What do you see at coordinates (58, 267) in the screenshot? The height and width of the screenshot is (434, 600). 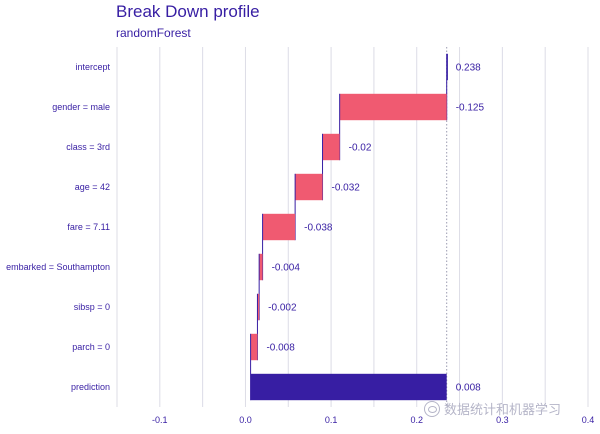 I see `y-label-5: embarked = Southampton` at bounding box center [58, 267].